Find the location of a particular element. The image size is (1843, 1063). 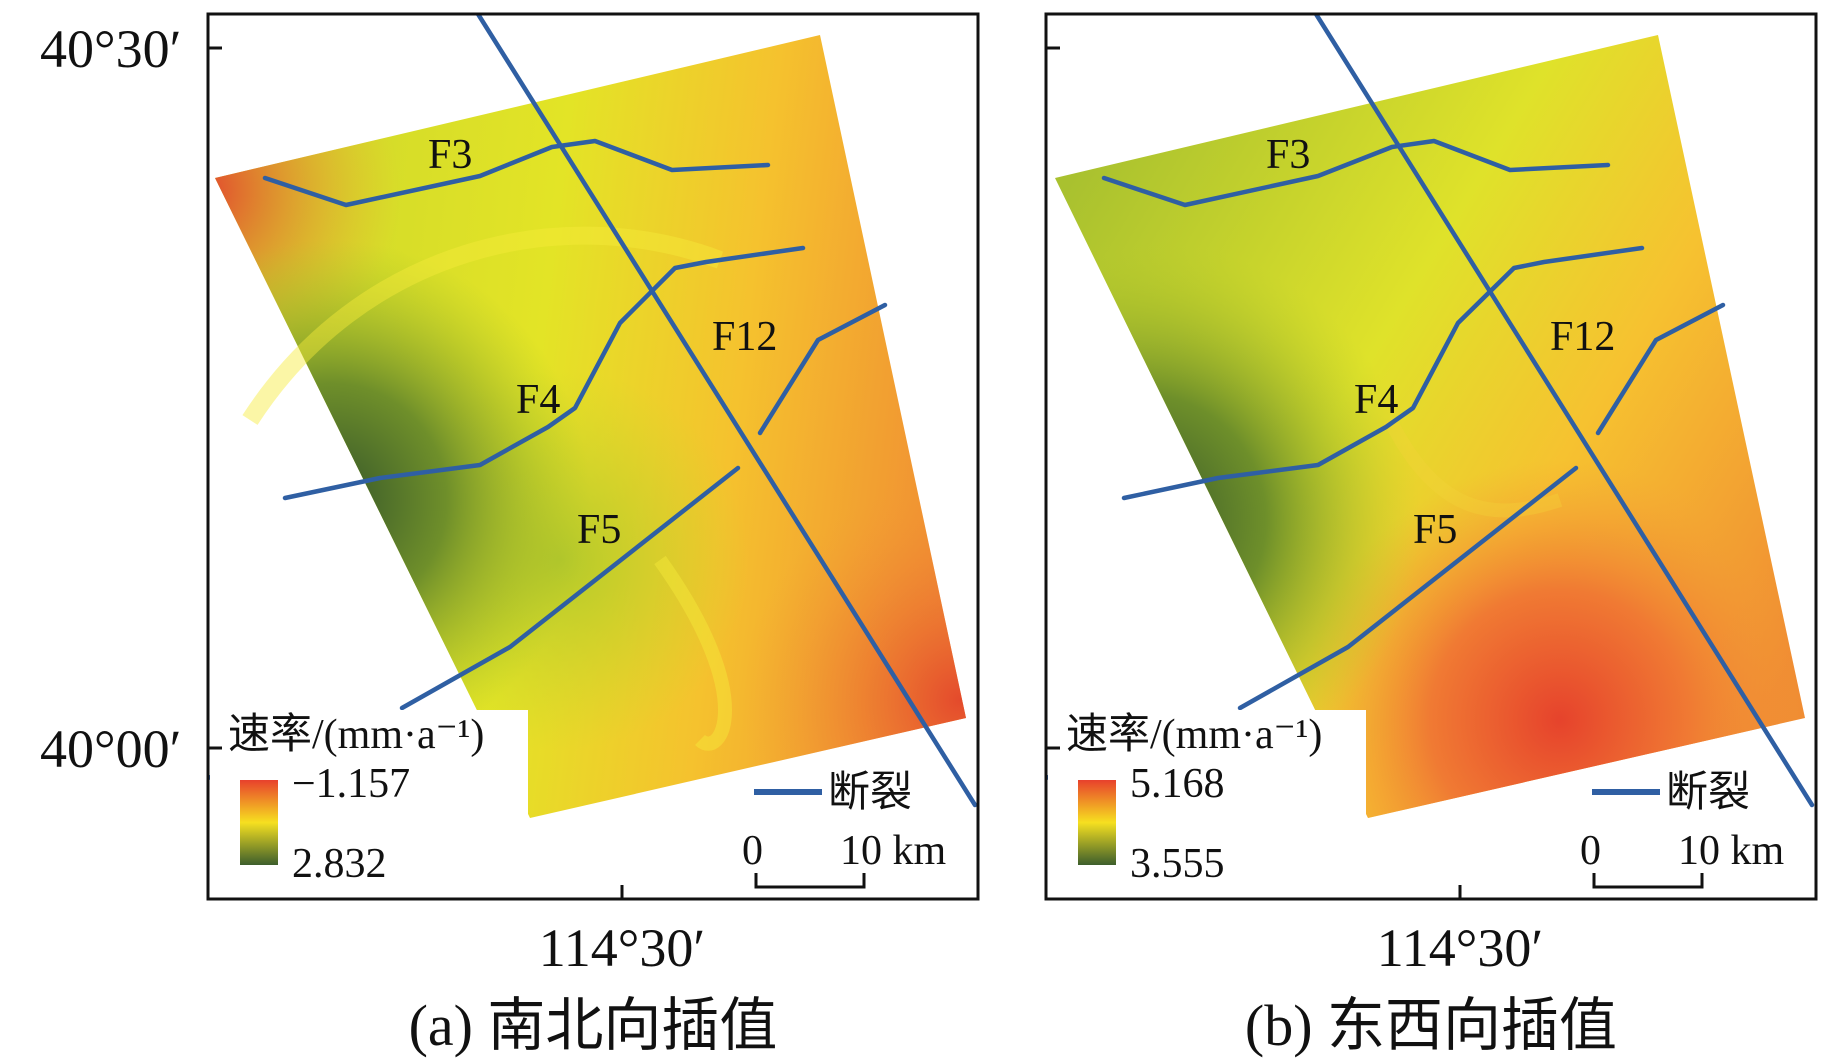

legend-title-a: 速率/(mm·a⁻¹) is located at coordinates (356, 734).